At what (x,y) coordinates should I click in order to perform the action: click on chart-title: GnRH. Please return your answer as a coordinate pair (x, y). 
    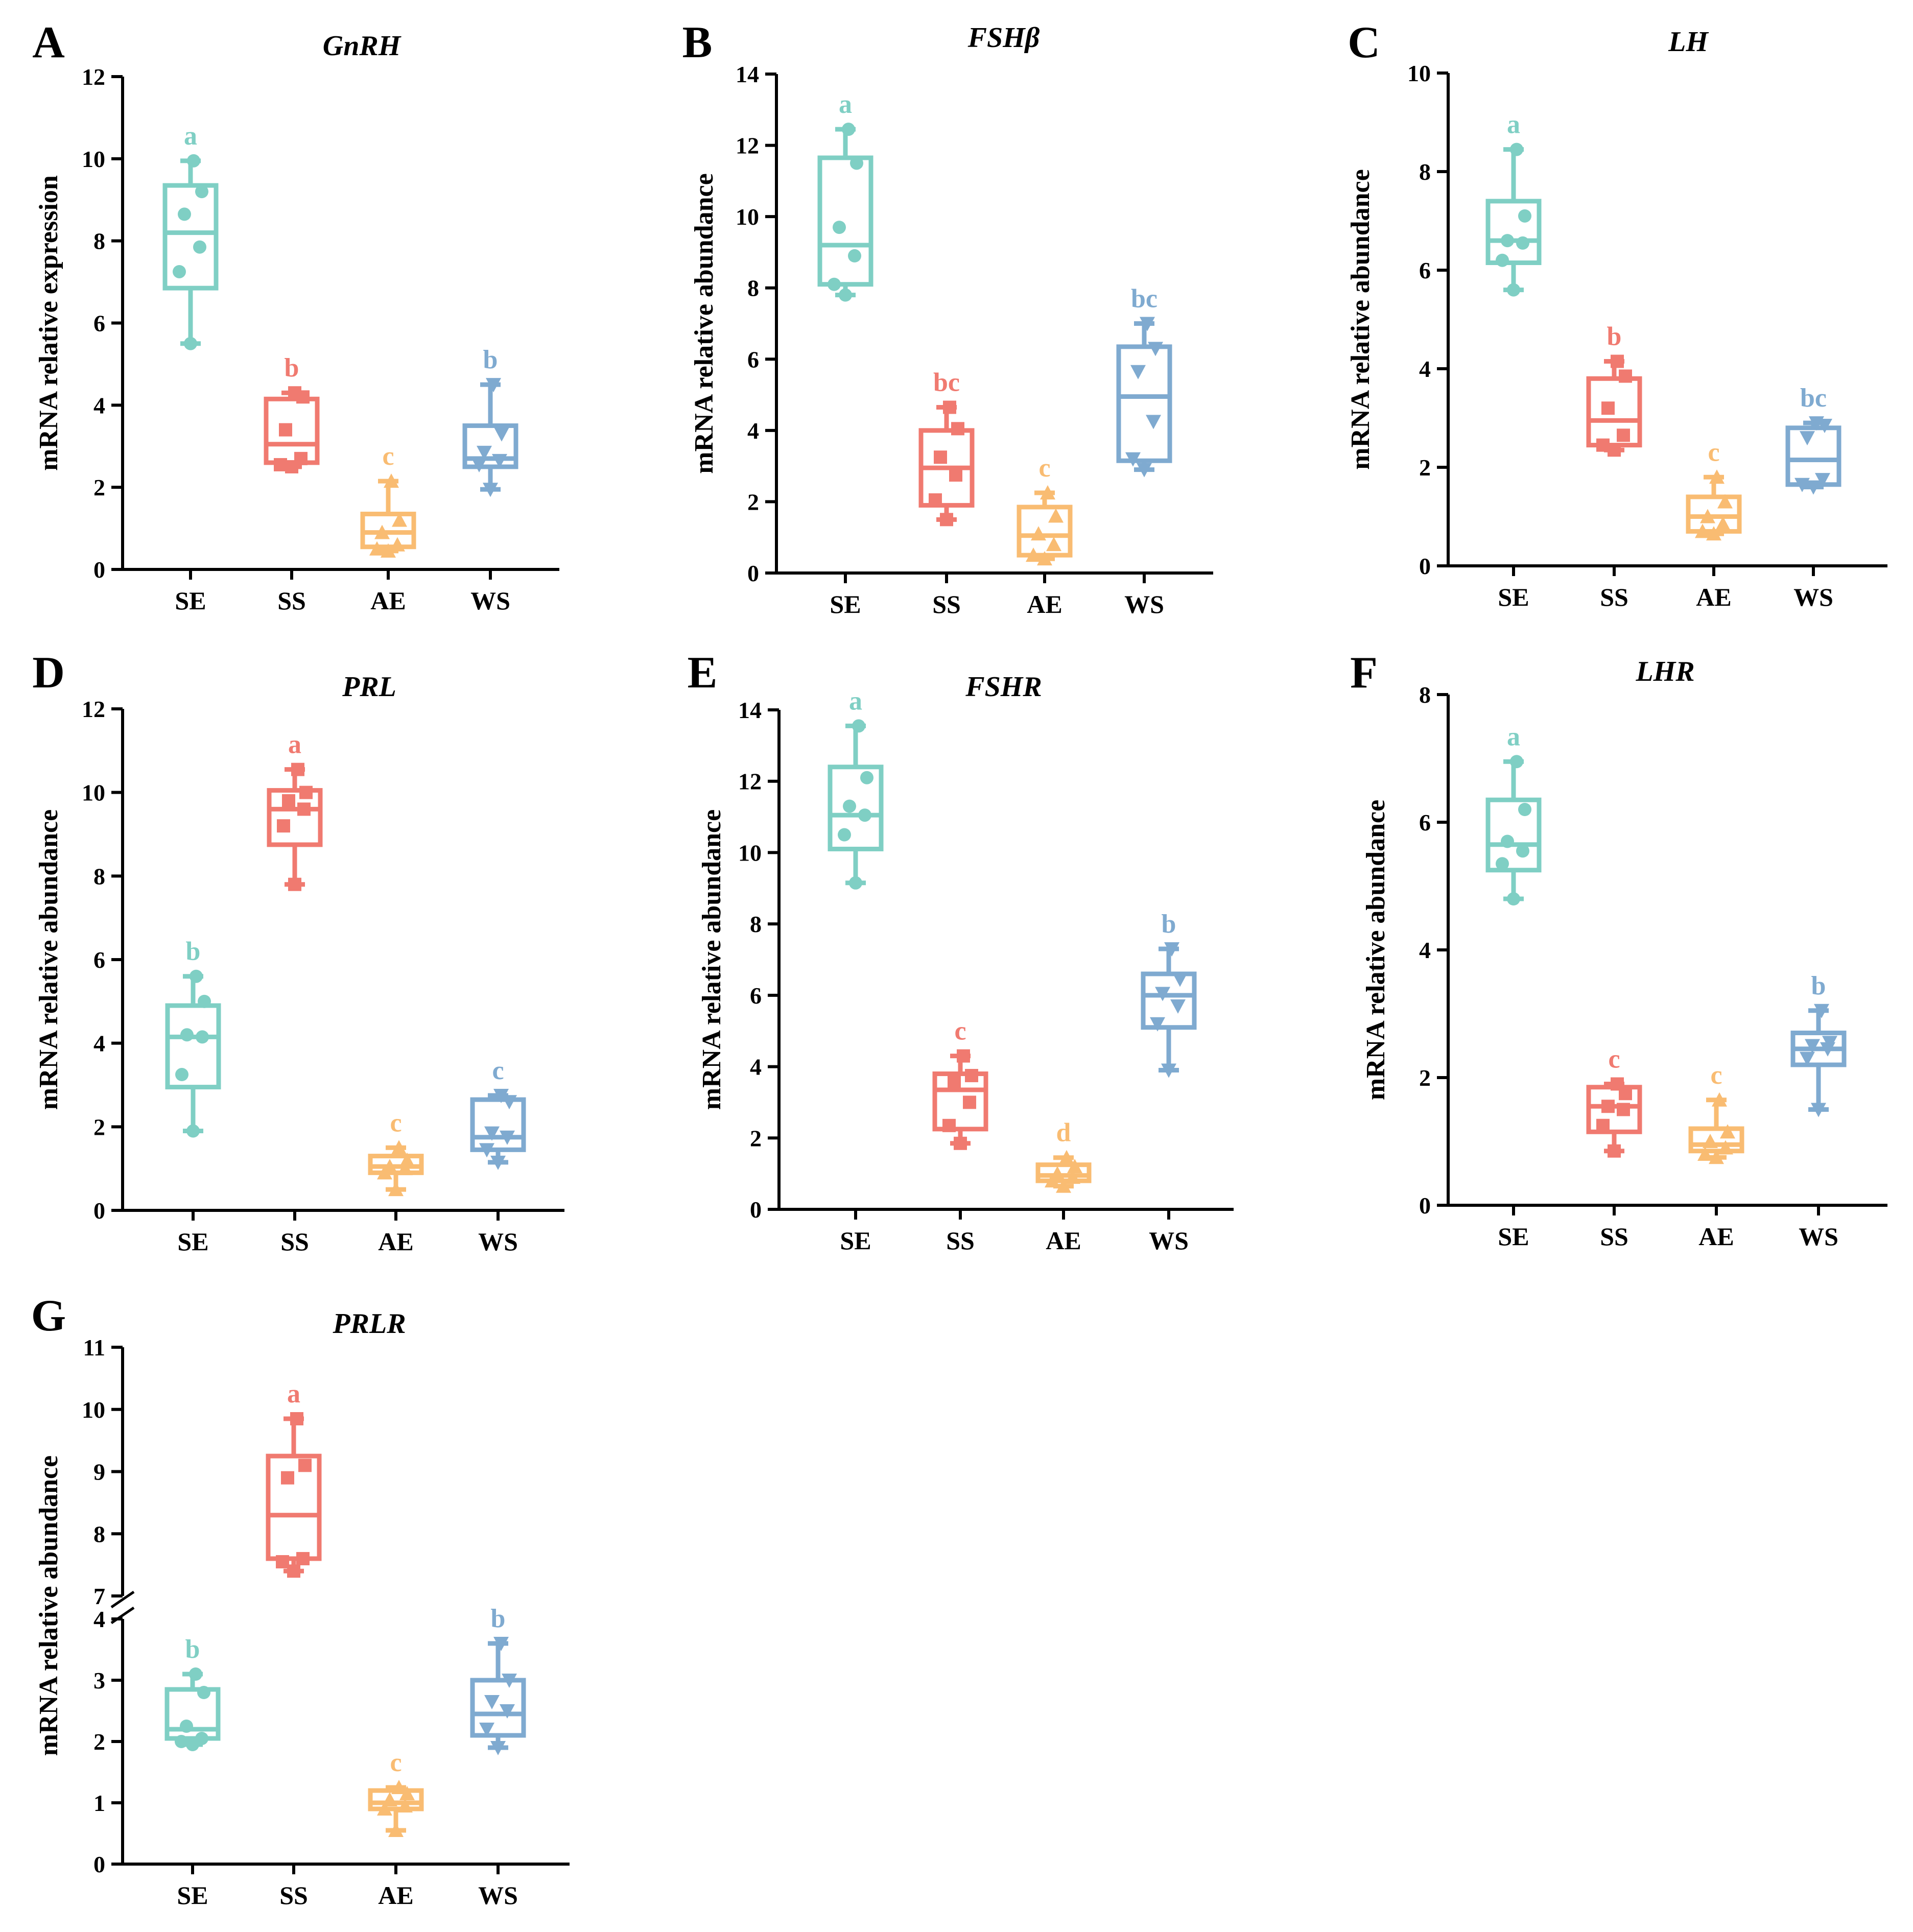
    Looking at the image, I should click on (362, 46).